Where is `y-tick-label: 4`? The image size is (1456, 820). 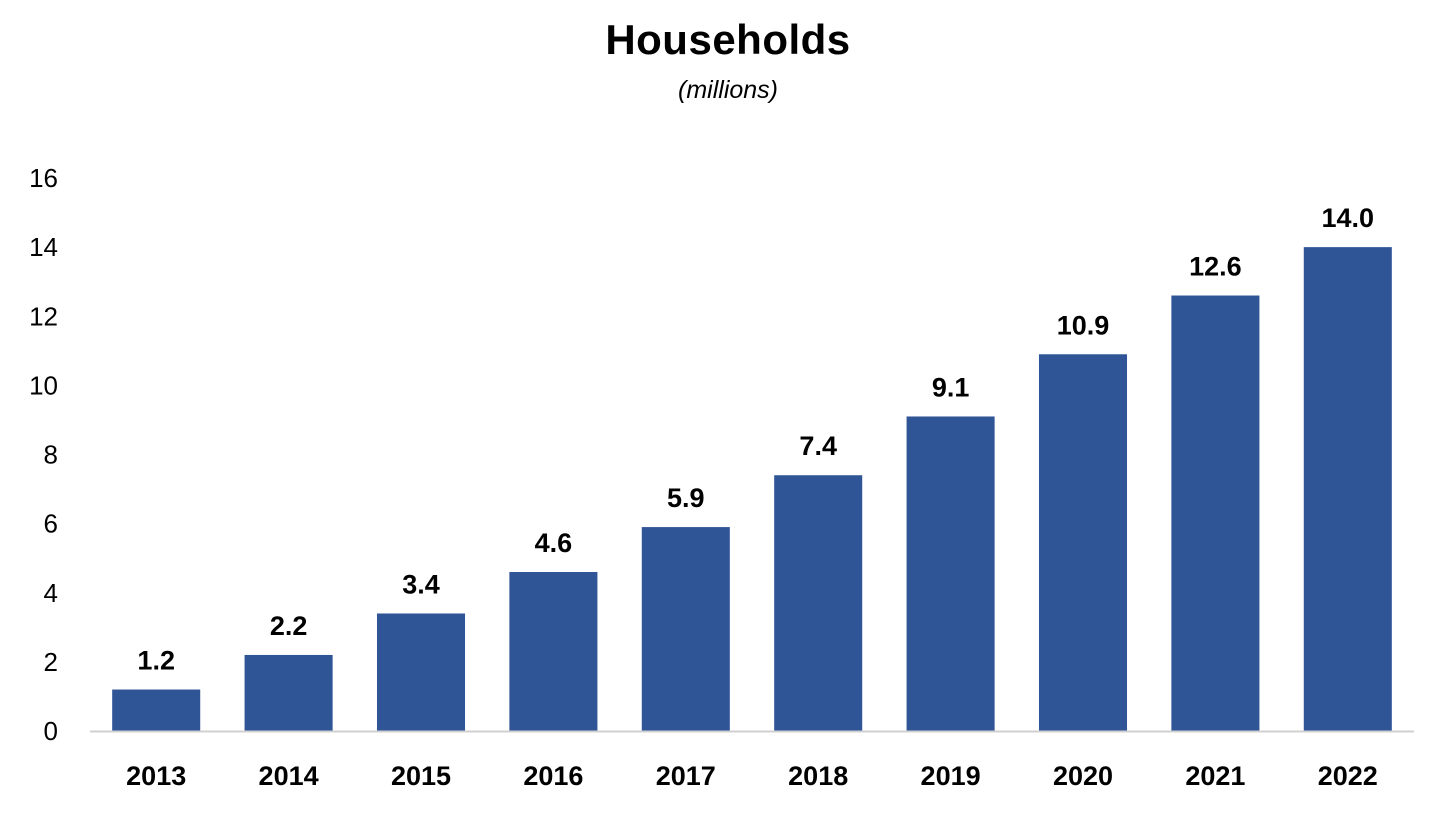 y-tick-label: 4 is located at coordinates (51, 593).